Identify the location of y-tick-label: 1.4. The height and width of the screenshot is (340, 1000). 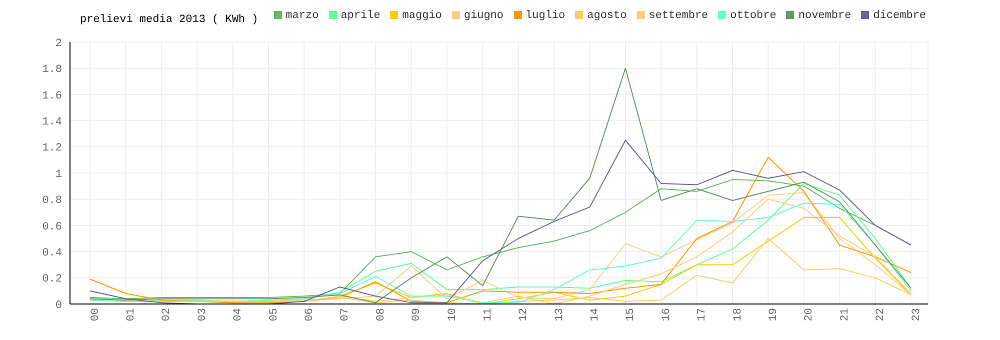
(52, 122).